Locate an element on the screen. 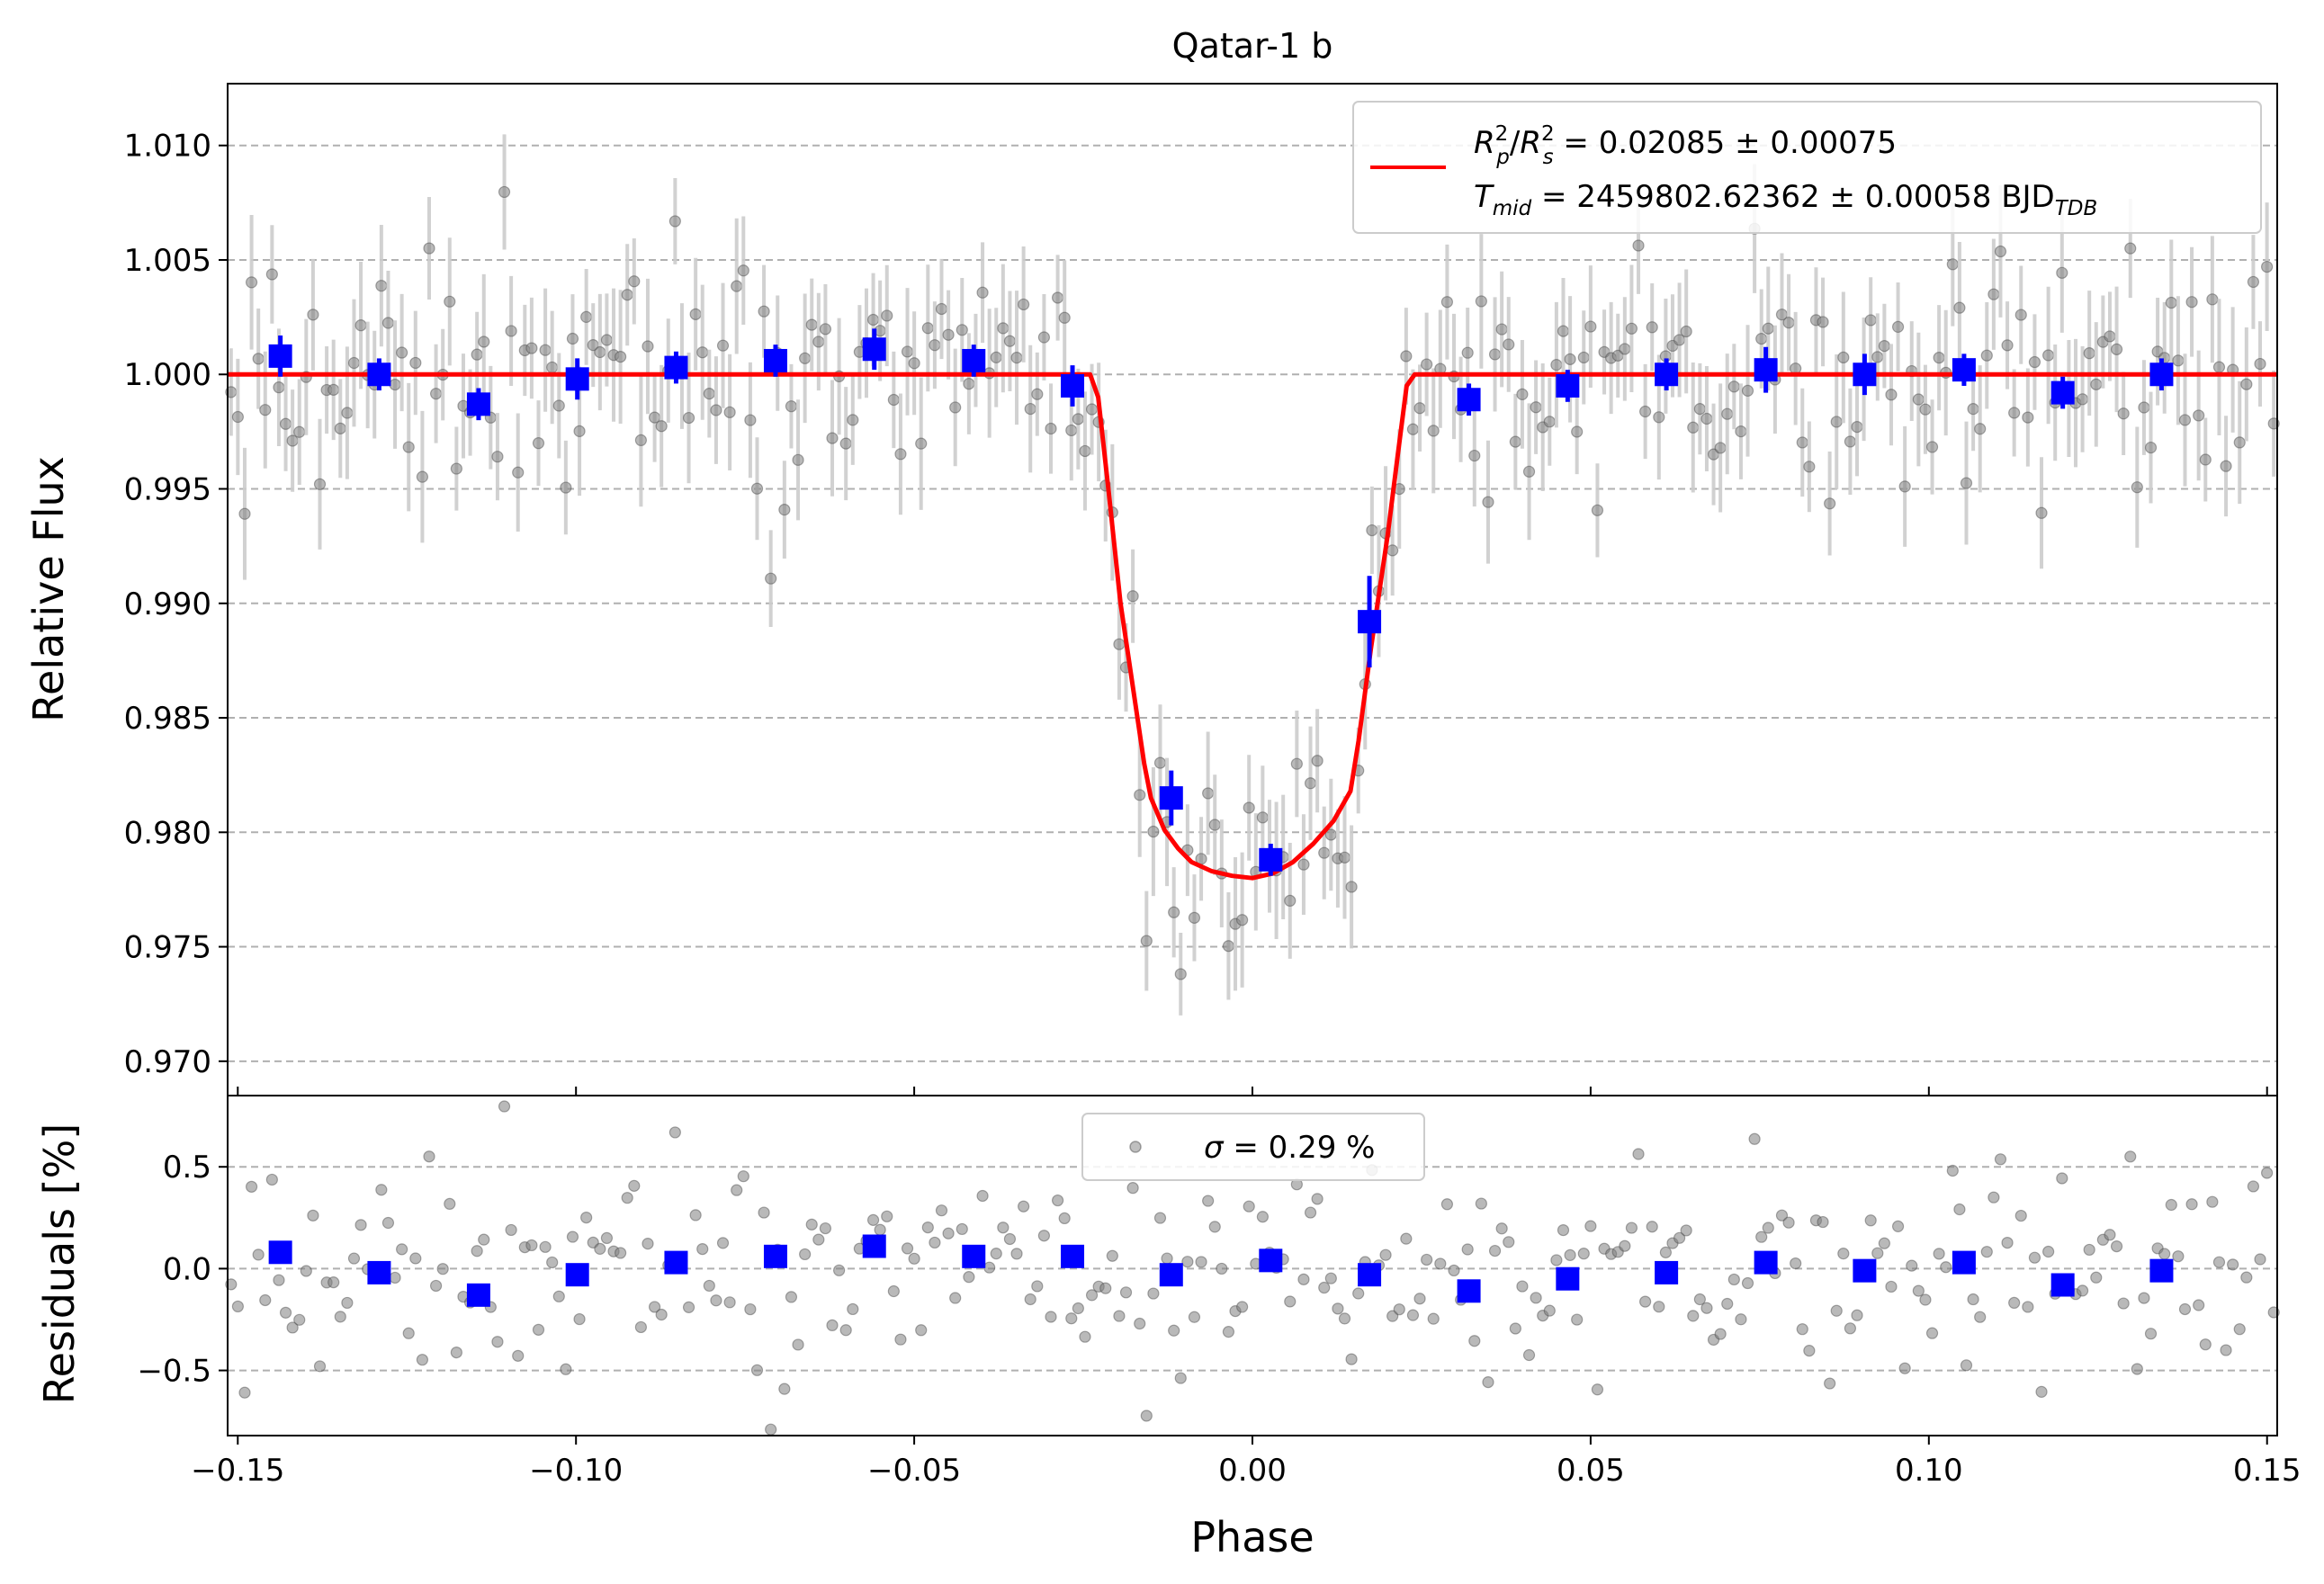 This screenshot has height=1584, width=2324. x-tick-label: −0.05 is located at coordinates (914, 1471).